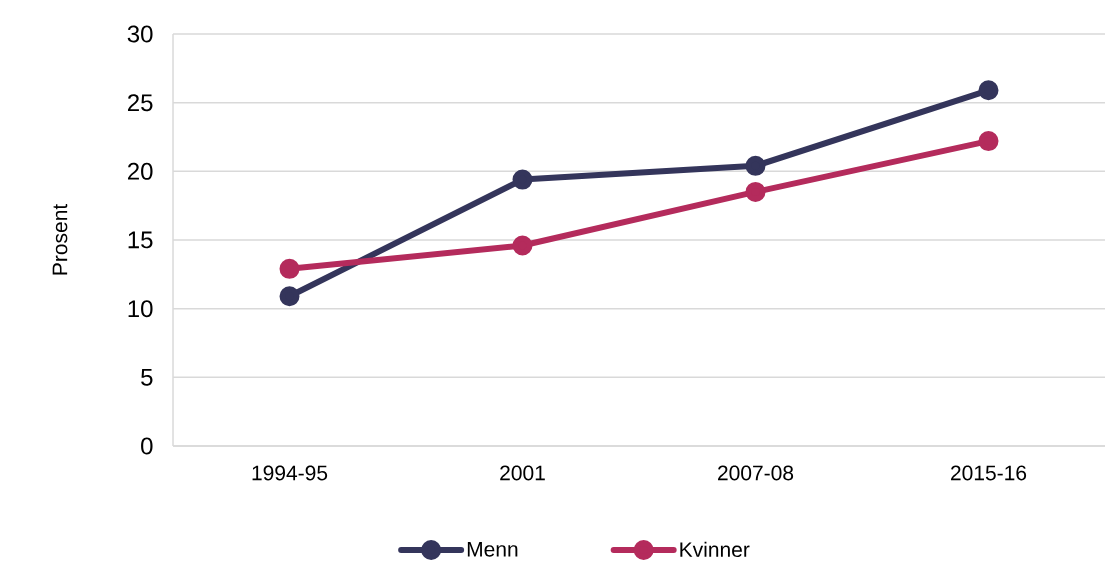 This screenshot has height=572, width=1118. Describe the element at coordinates (522, 473) in the screenshot. I see `x-tick-label: 2001` at that location.